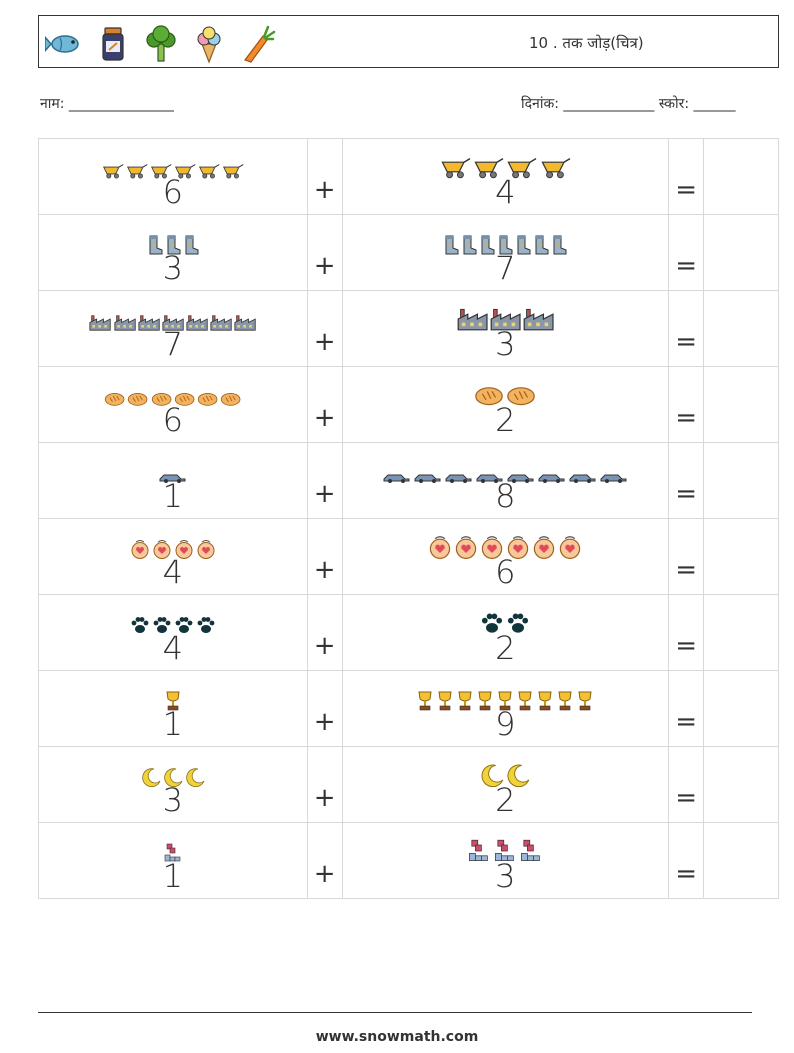 Image resolution: width=794 pixels, height=1053 pixels. Describe the element at coordinates (172, 724) in the screenshot. I see `addend-a-number: 1` at that location.